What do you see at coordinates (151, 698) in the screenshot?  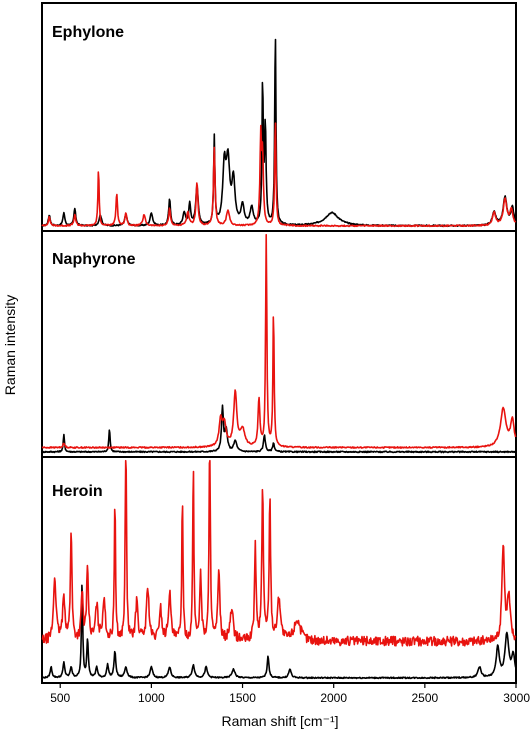 I see `x-tick-label: 1000` at bounding box center [151, 698].